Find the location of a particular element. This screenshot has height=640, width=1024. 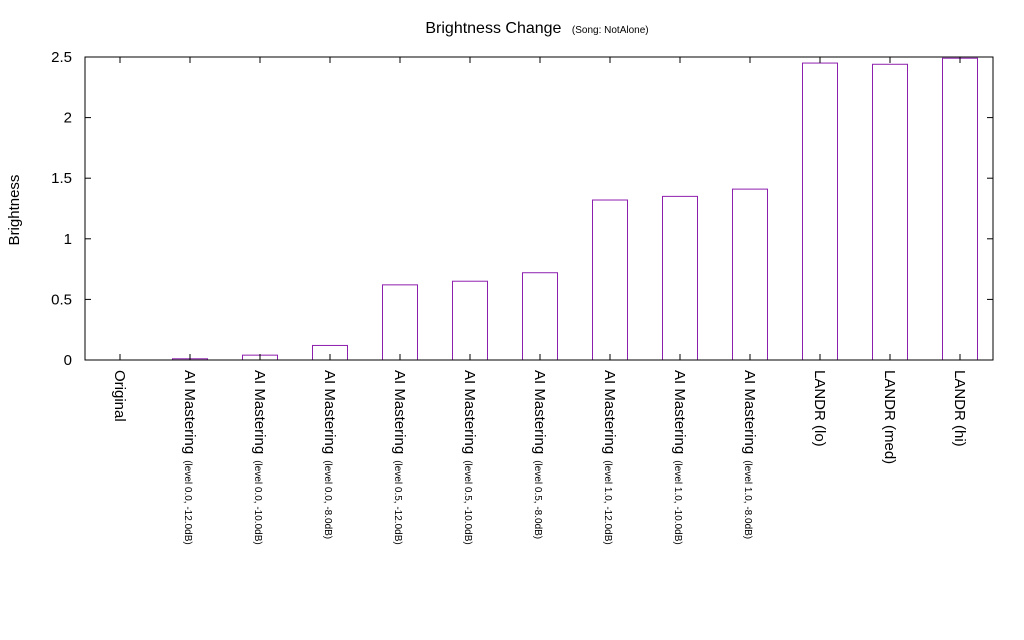

x-tick-label-sub: (level 0.0, -8.0dB) is located at coordinates (327, 499).